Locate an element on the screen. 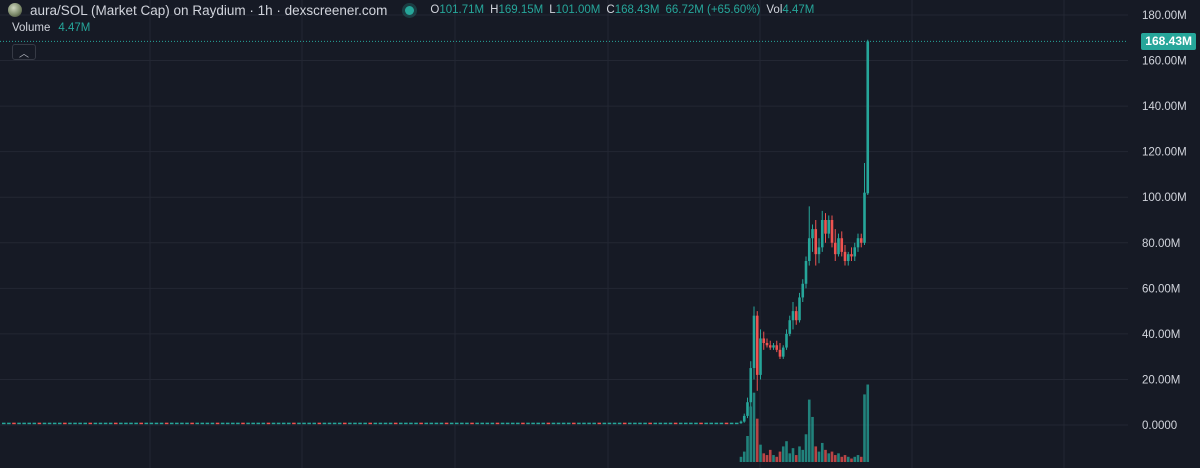 The image size is (1200, 468). y-tick-label: 100.00M is located at coordinates (1164, 198).